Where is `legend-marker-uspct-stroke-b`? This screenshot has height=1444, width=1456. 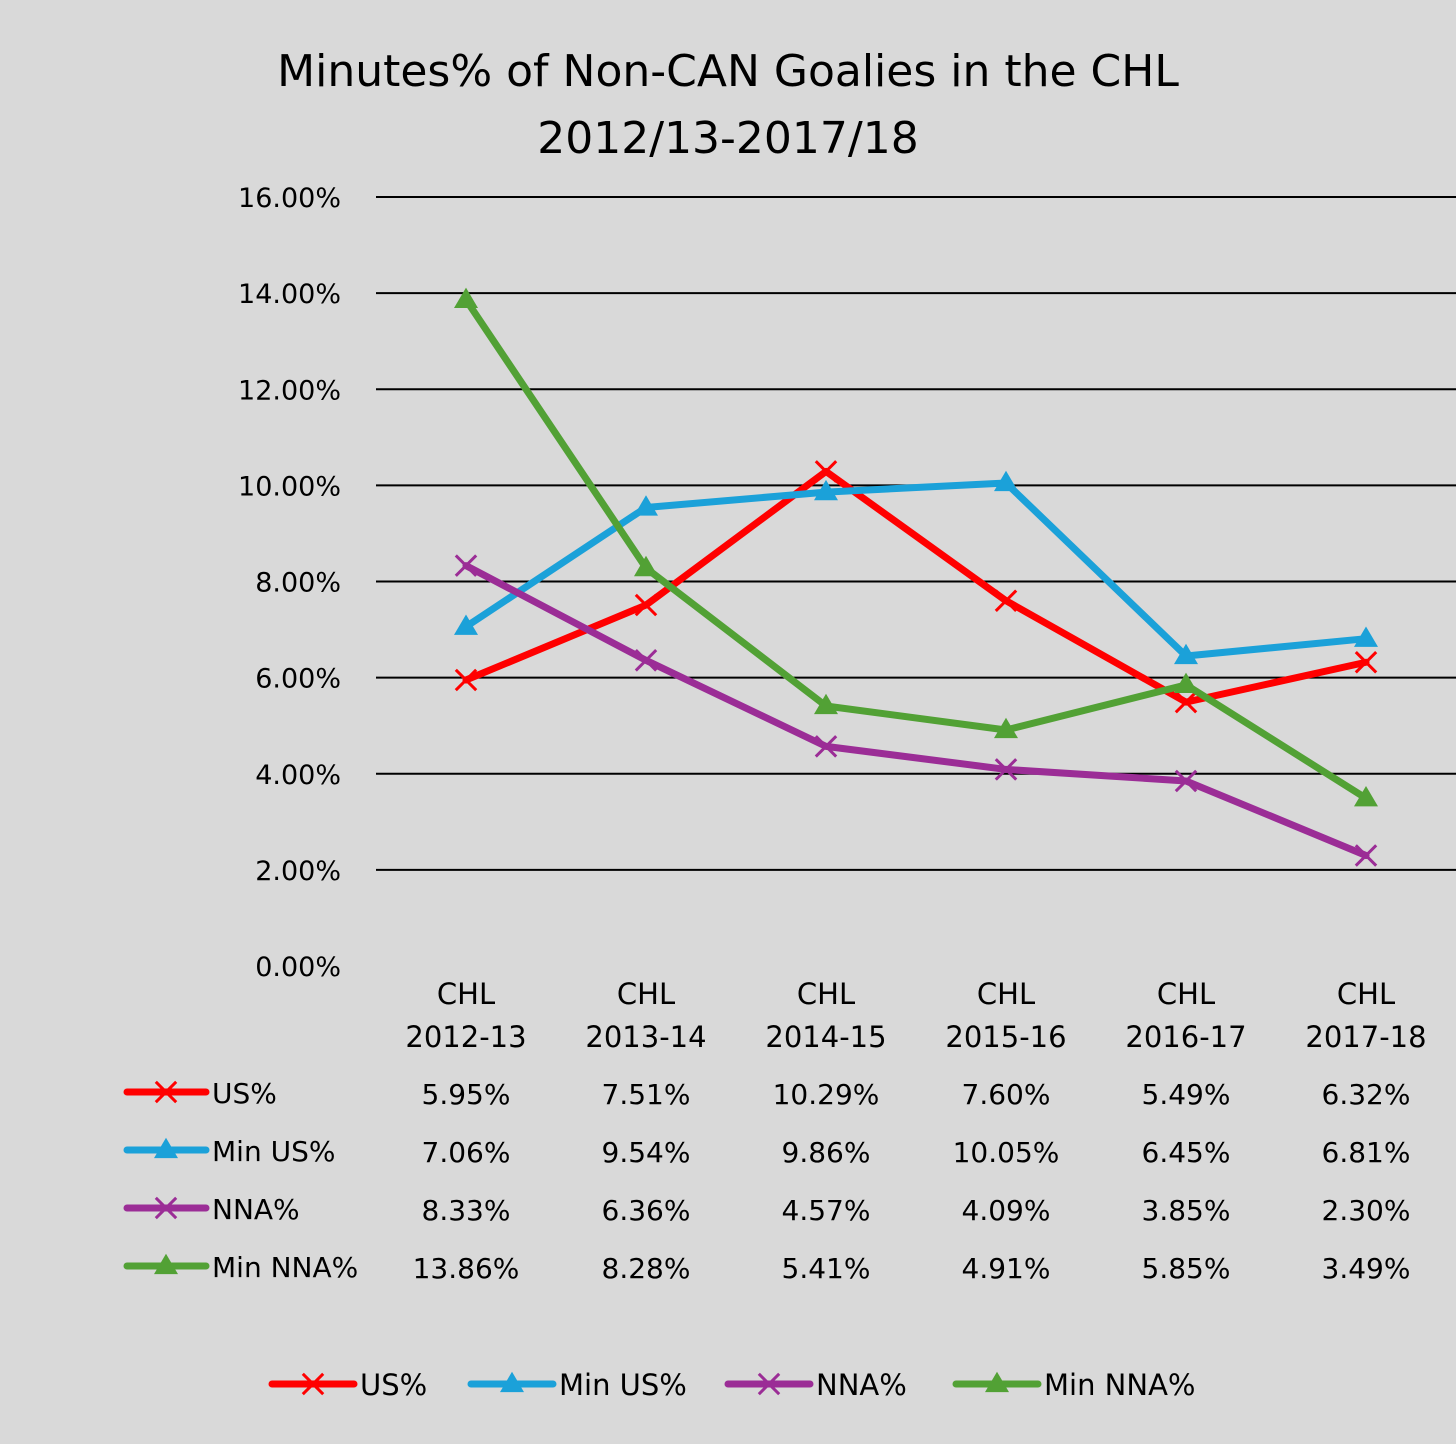
legend-marker-uspct-stroke-b is located at coordinates (313, 1384).